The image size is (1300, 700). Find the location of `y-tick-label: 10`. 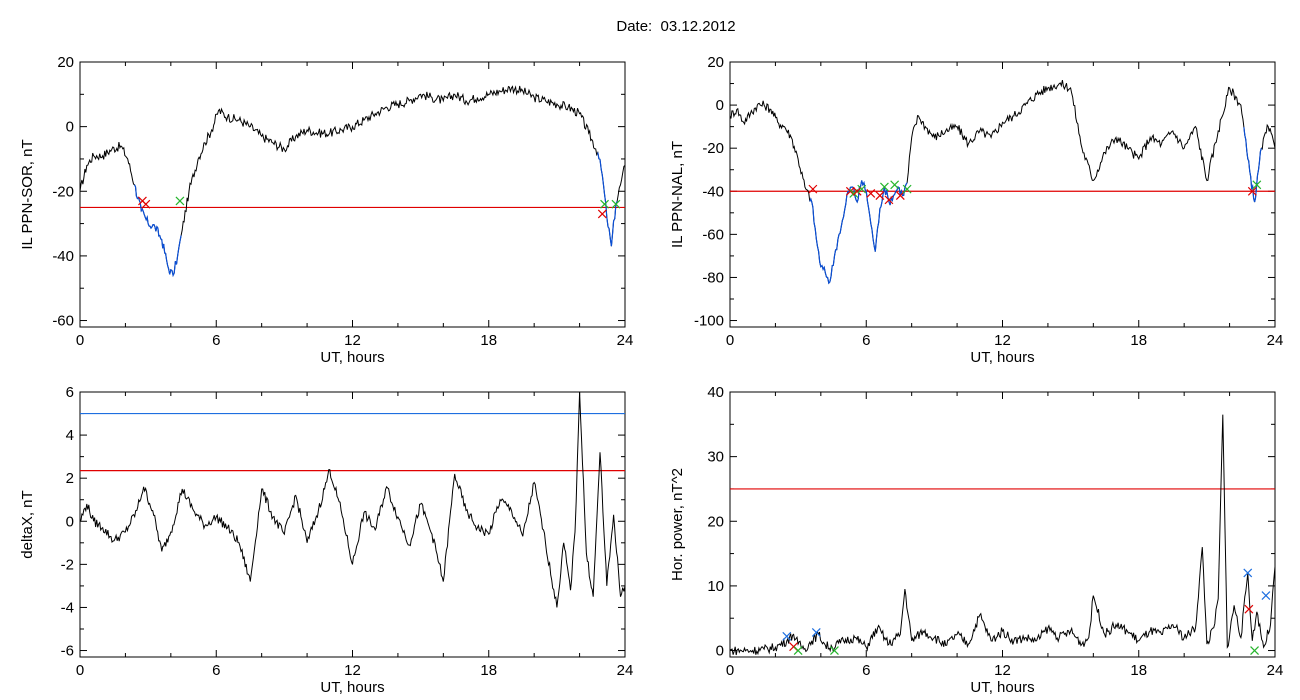

y-tick-label: 10 is located at coordinates (715, 586).